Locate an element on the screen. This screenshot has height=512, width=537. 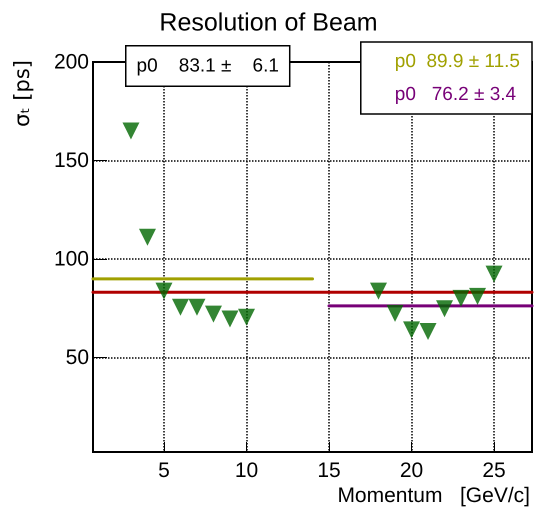
y-tick-label: 50 is located at coordinates (77, 357).